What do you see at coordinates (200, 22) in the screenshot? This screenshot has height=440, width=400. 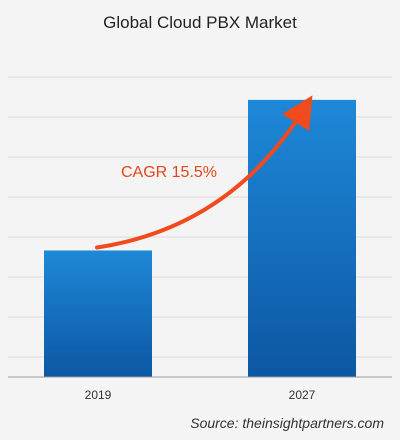 I see `chart-title: Global Cloud PBX Market` at bounding box center [200, 22].